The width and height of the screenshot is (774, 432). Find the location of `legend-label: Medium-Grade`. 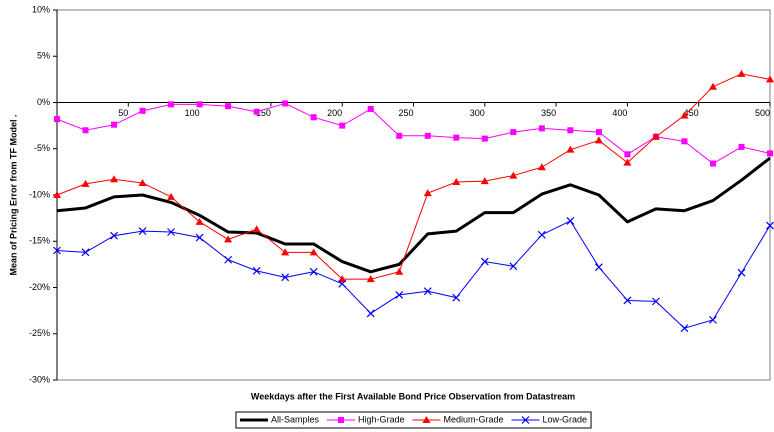

legend-label: Medium-Grade is located at coordinates (473, 419).